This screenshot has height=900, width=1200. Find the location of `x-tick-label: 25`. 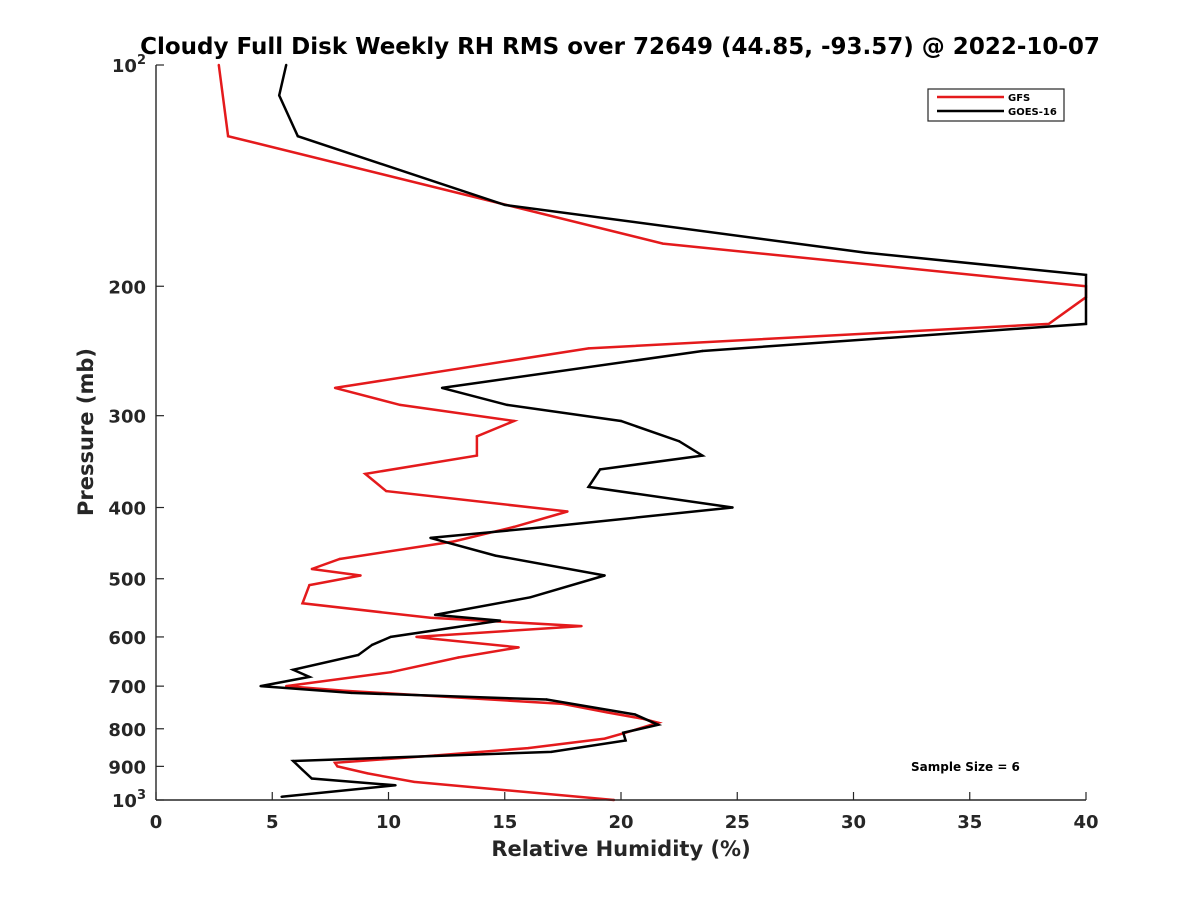

x-tick-label: 25 is located at coordinates (737, 822).